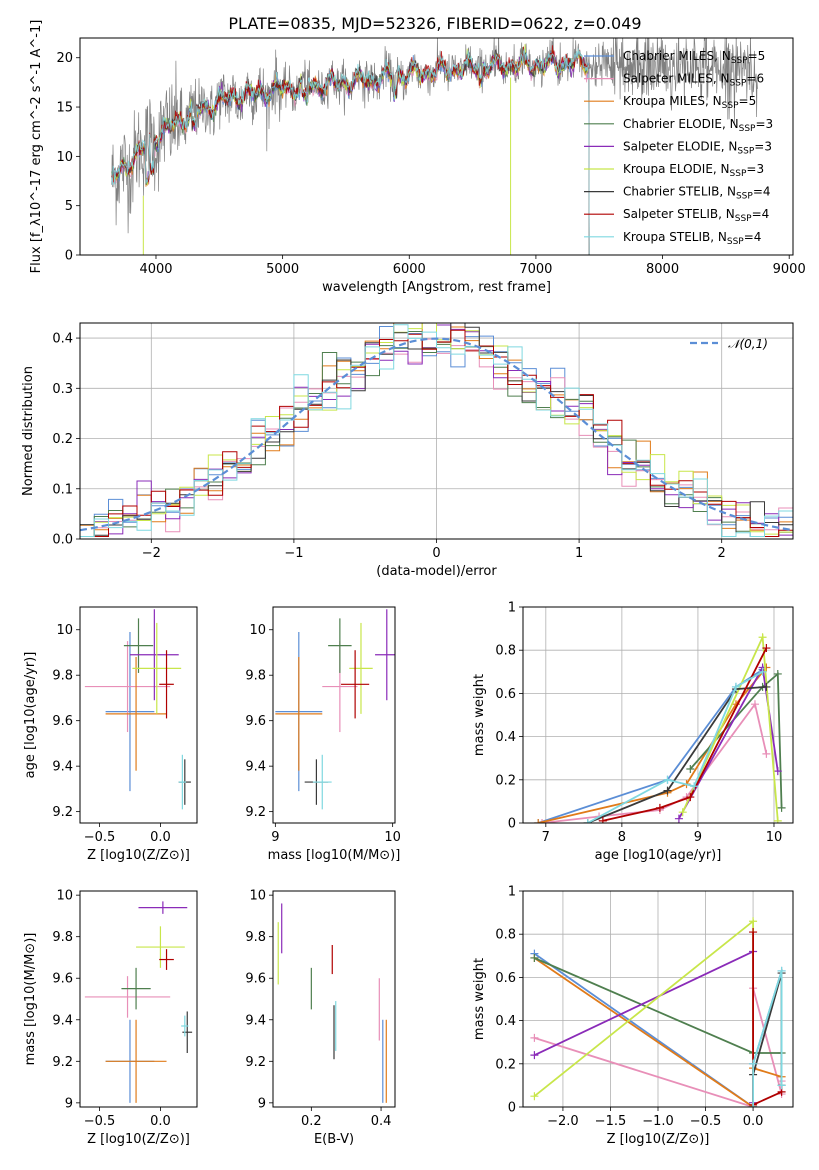  Describe the element at coordinates (693, 170) in the screenshot. I see `legend-label-kroupa-elodie: Kroupa ELODIE, NSSP=3` at that location.